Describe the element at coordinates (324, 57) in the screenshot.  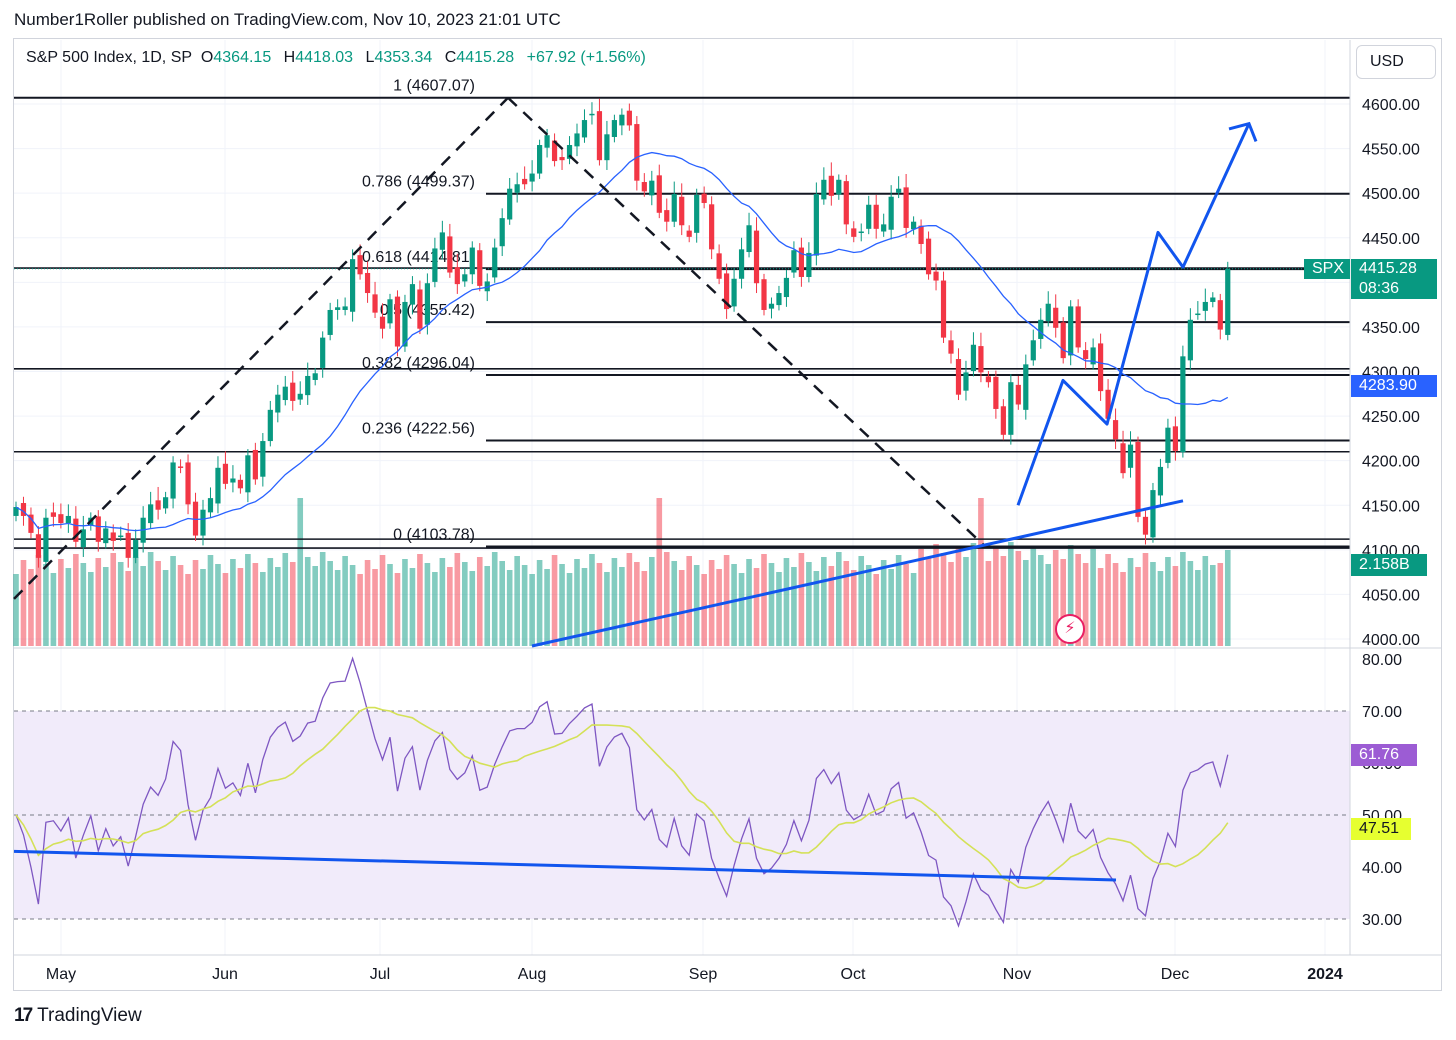
I see `high-value: 4418.03` at that location.